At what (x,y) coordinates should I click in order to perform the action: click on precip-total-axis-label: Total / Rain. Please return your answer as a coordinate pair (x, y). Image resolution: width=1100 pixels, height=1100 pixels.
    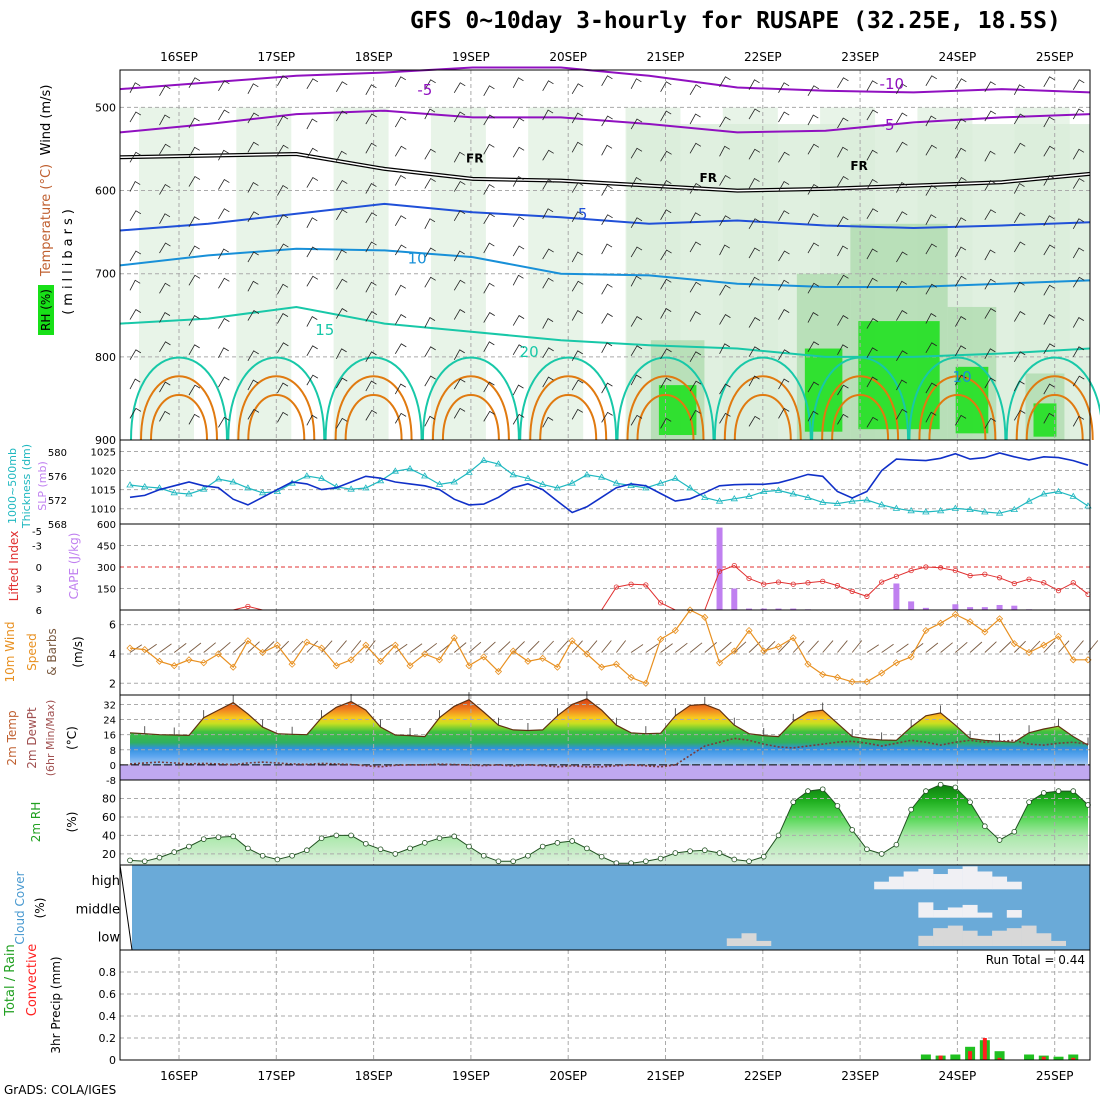
    Looking at the image, I should click on (10, 980).